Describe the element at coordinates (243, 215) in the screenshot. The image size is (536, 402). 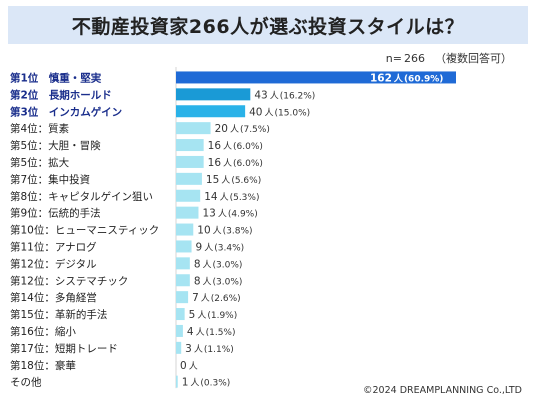
I see `value-percent: (4.9%)` at that location.